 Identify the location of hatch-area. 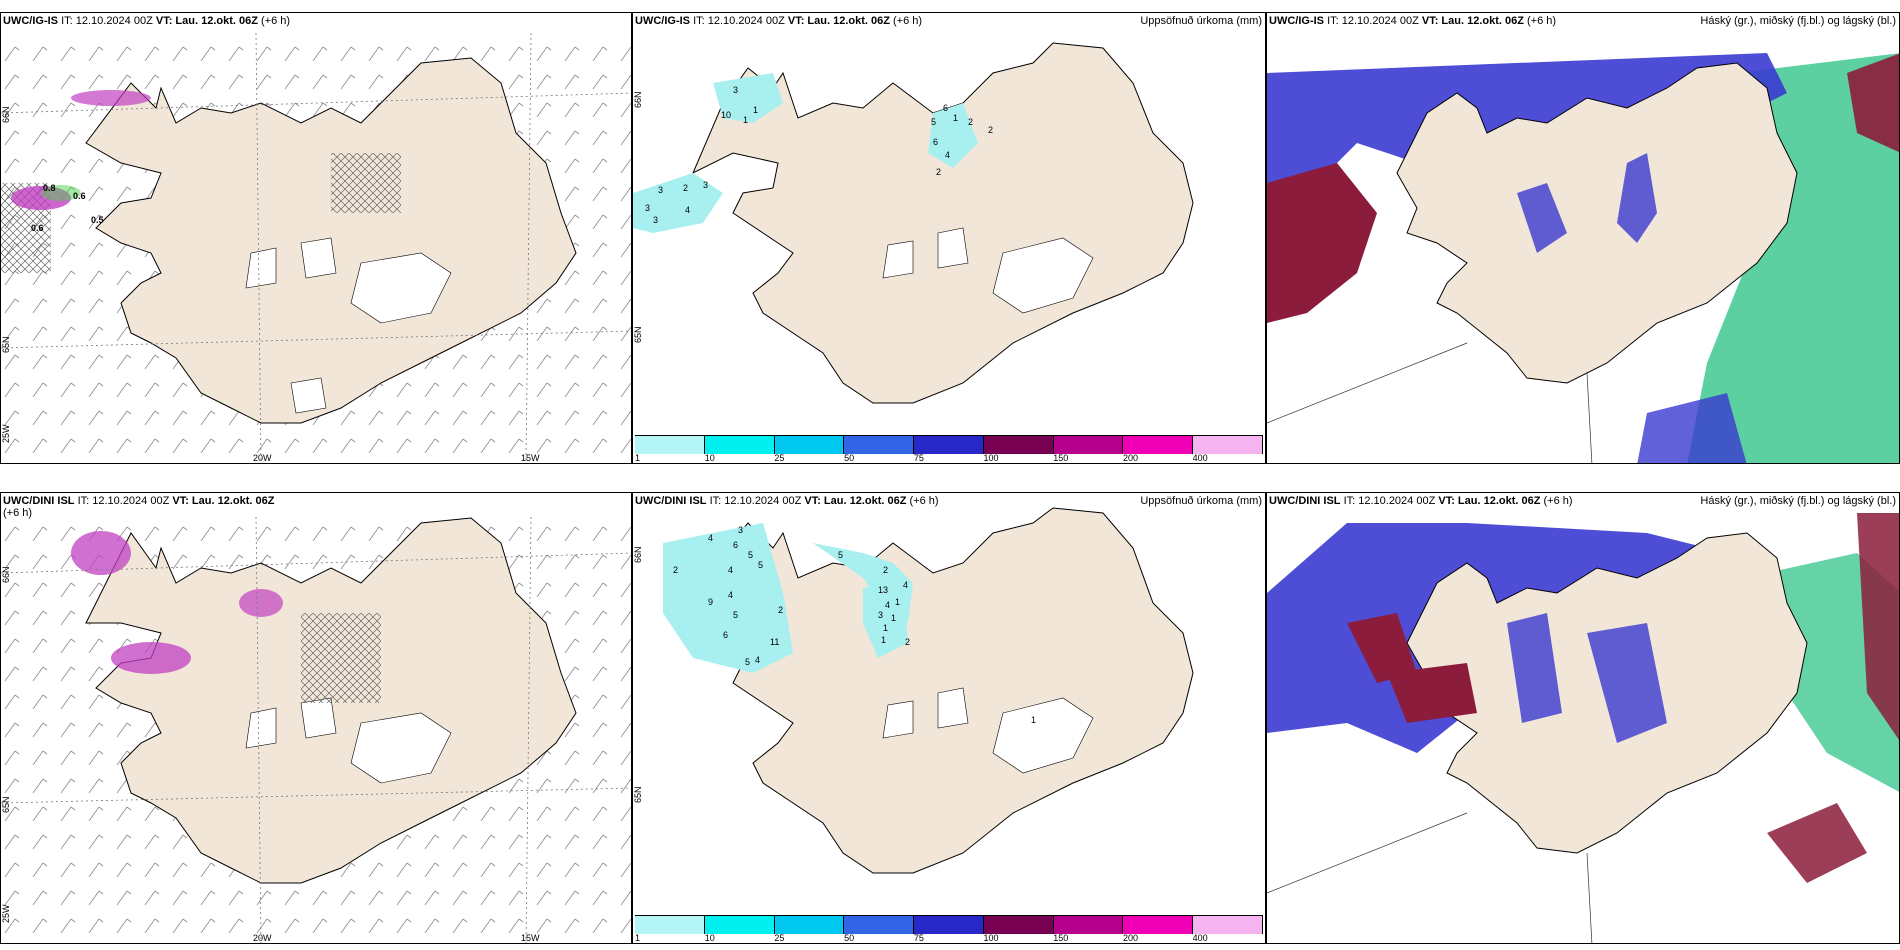
(366, 183).